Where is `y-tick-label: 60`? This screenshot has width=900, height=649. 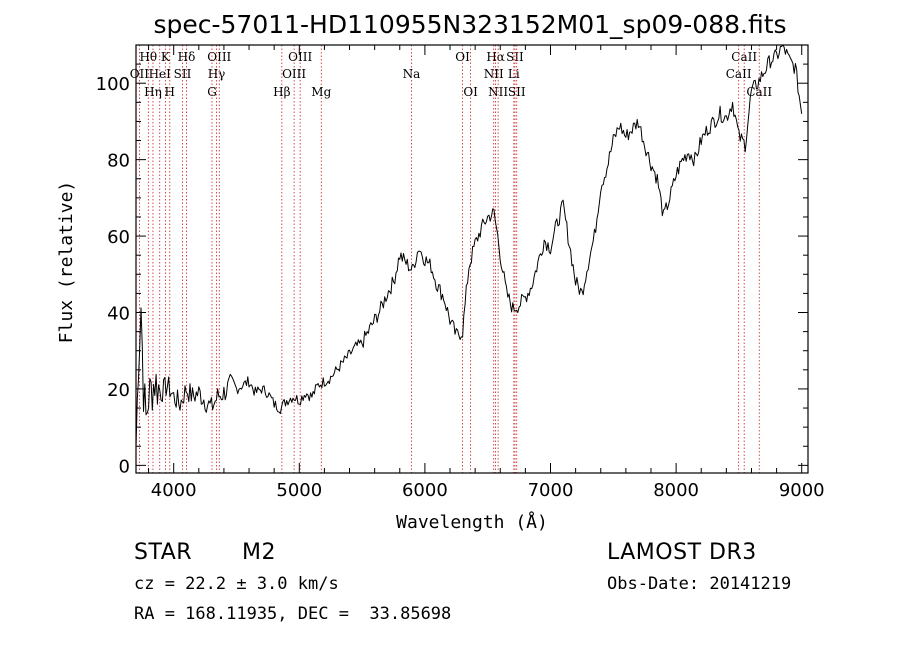
y-tick-label: 60 is located at coordinates (118, 237).